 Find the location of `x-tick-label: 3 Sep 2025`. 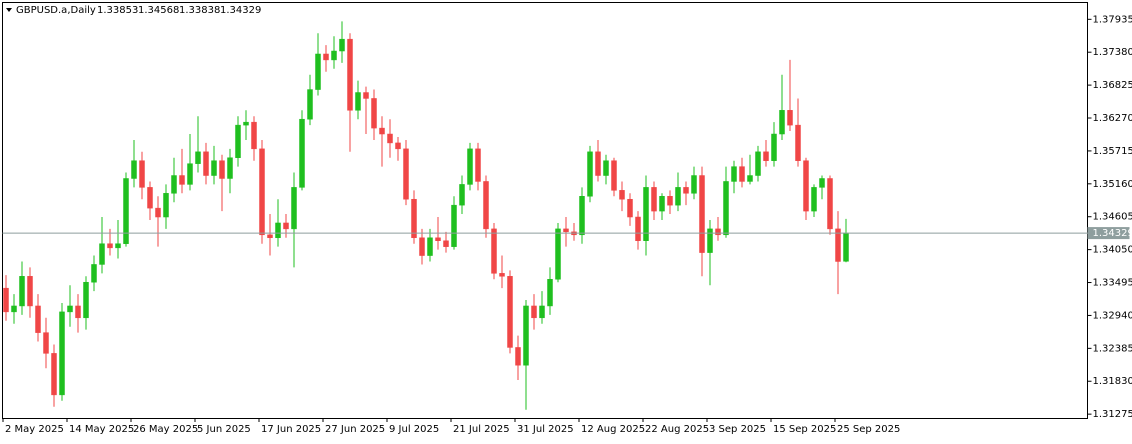

x-tick-label: 3 Sep 2025 is located at coordinates (737, 429).